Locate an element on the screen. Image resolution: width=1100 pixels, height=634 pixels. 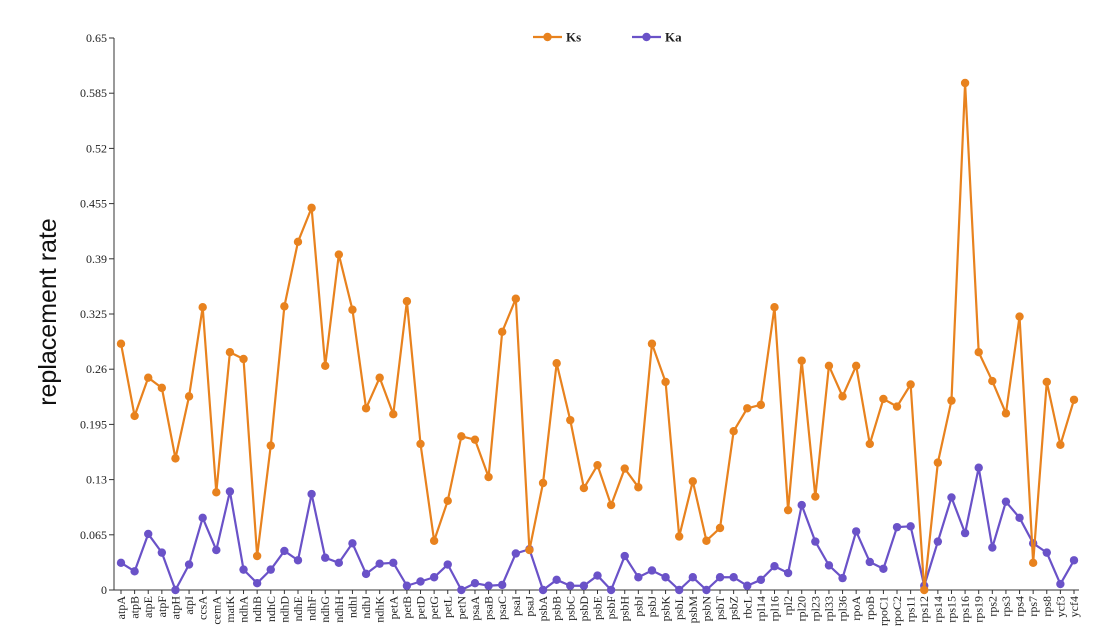
x-tick-label: ndhE is located at coordinates (298, 608).